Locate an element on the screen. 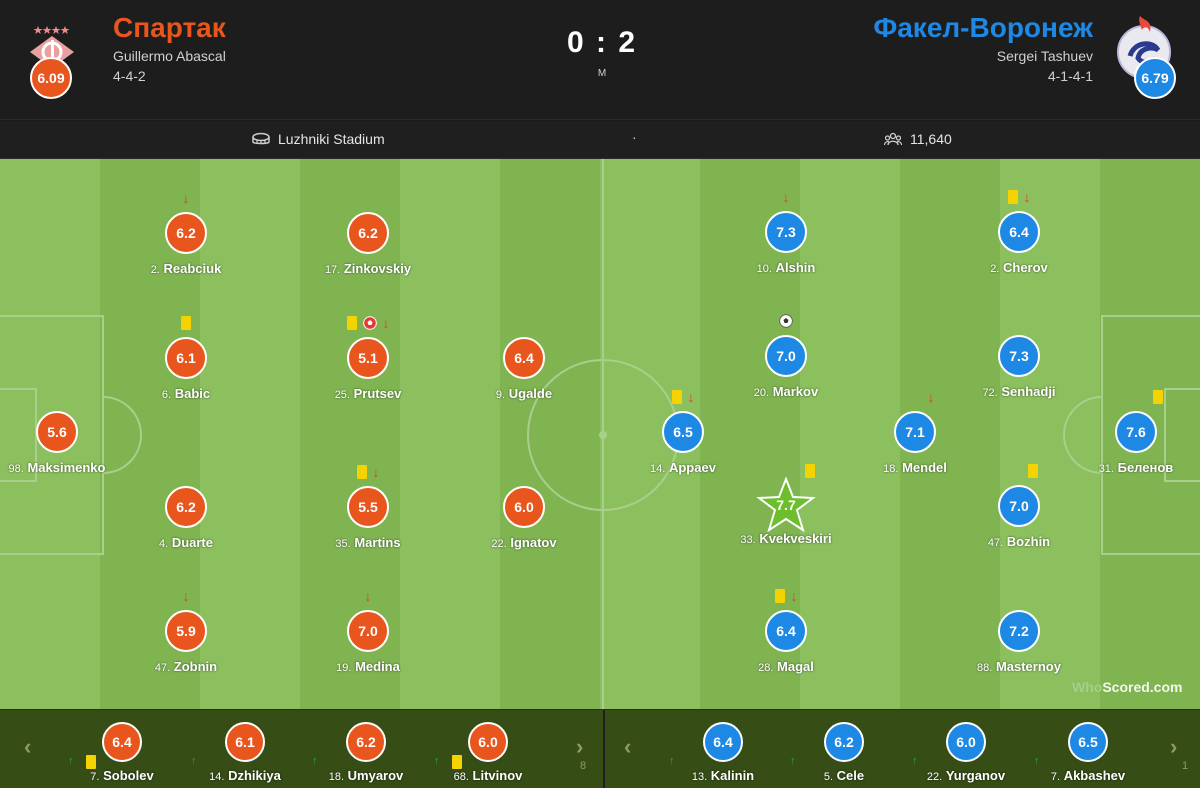  stadium-info: Luzhniki Stadium is located at coordinates (318, 139).